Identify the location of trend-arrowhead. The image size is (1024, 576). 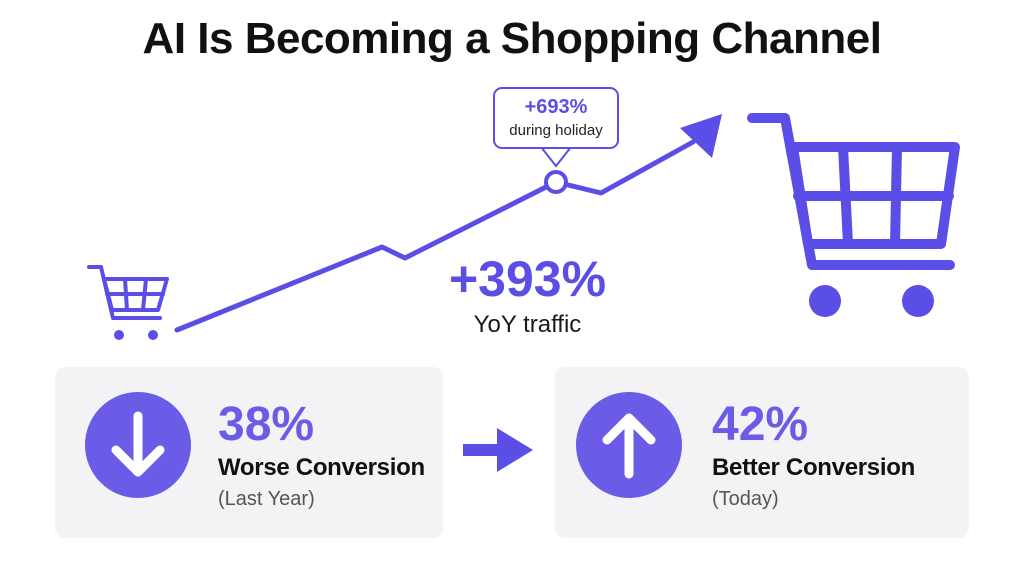
(701, 136).